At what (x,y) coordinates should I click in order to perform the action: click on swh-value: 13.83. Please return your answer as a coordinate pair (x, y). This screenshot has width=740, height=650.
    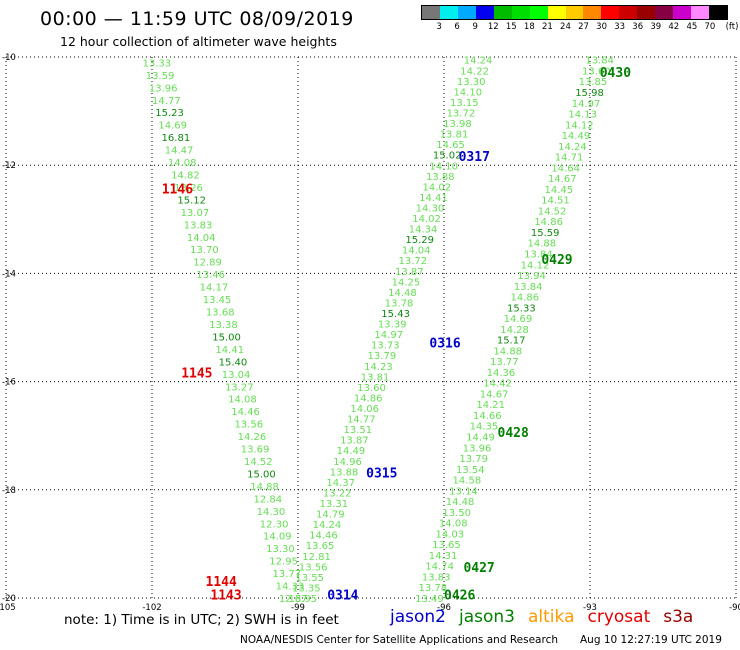
    Looking at the image, I should click on (436, 577).